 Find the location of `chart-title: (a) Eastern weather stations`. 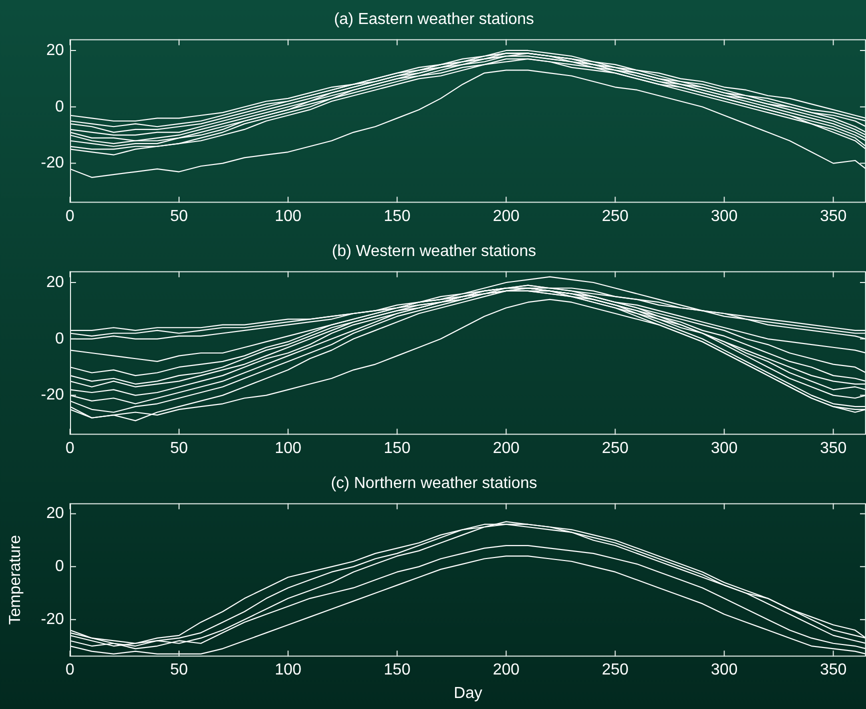

chart-title: (a) Eastern weather stations is located at coordinates (434, 19).